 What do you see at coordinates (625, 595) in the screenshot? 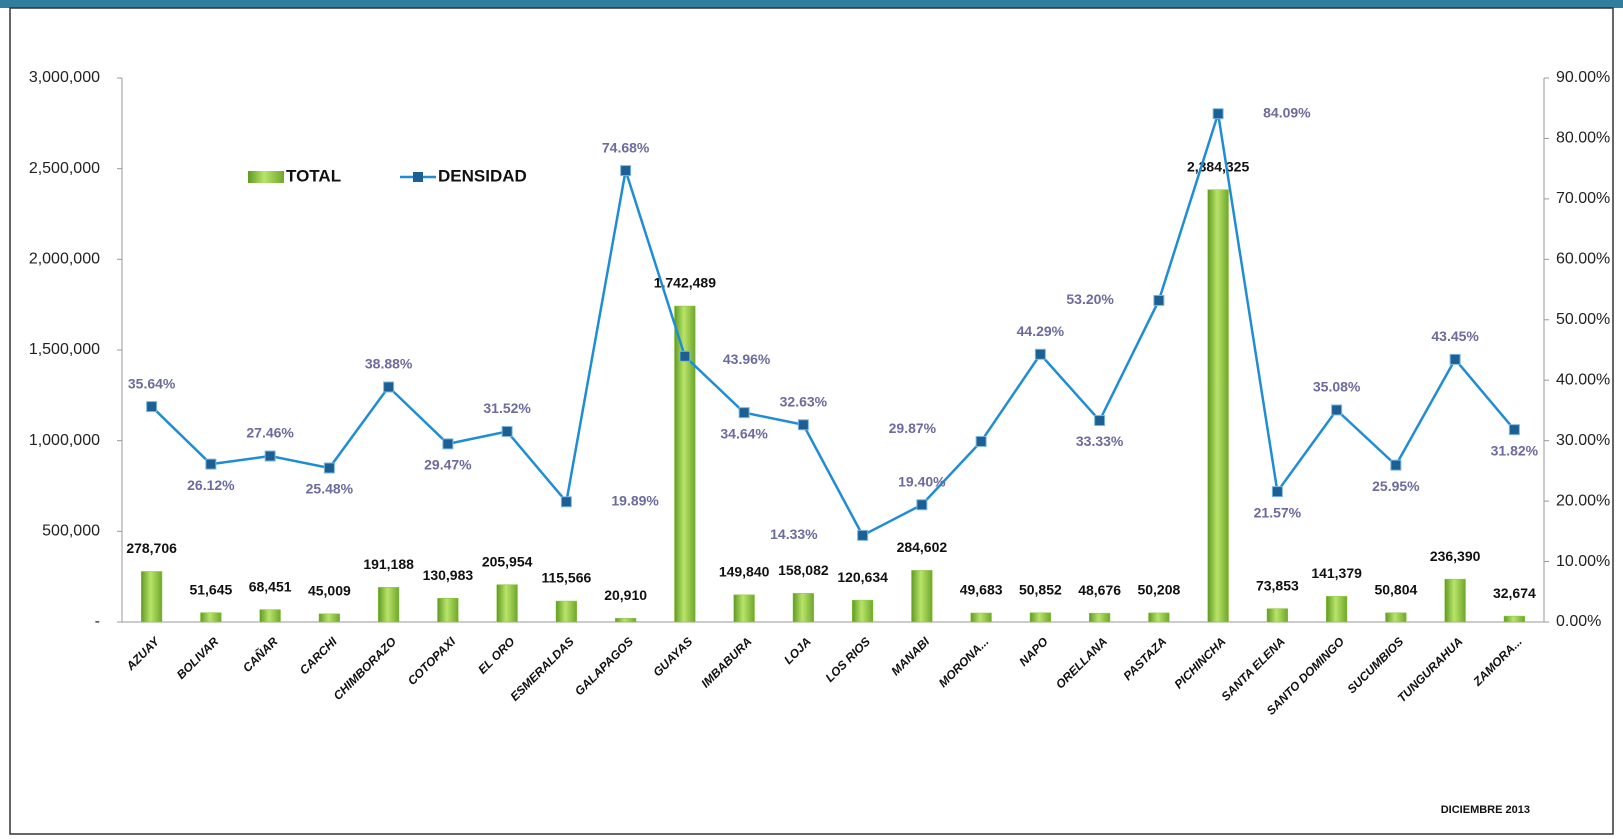
I see `data-label: 20,910` at bounding box center [625, 595].